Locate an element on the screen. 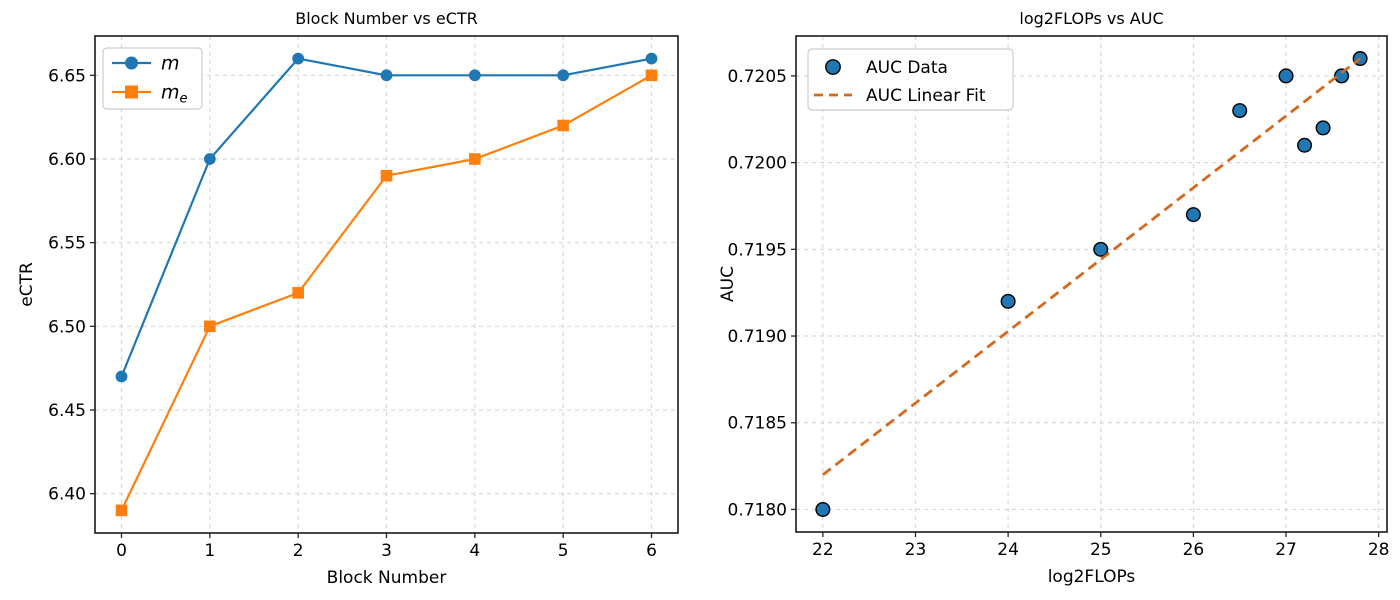 This screenshot has width=1400, height=600. x-tick-label: 3 is located at coordinates (386, 551).